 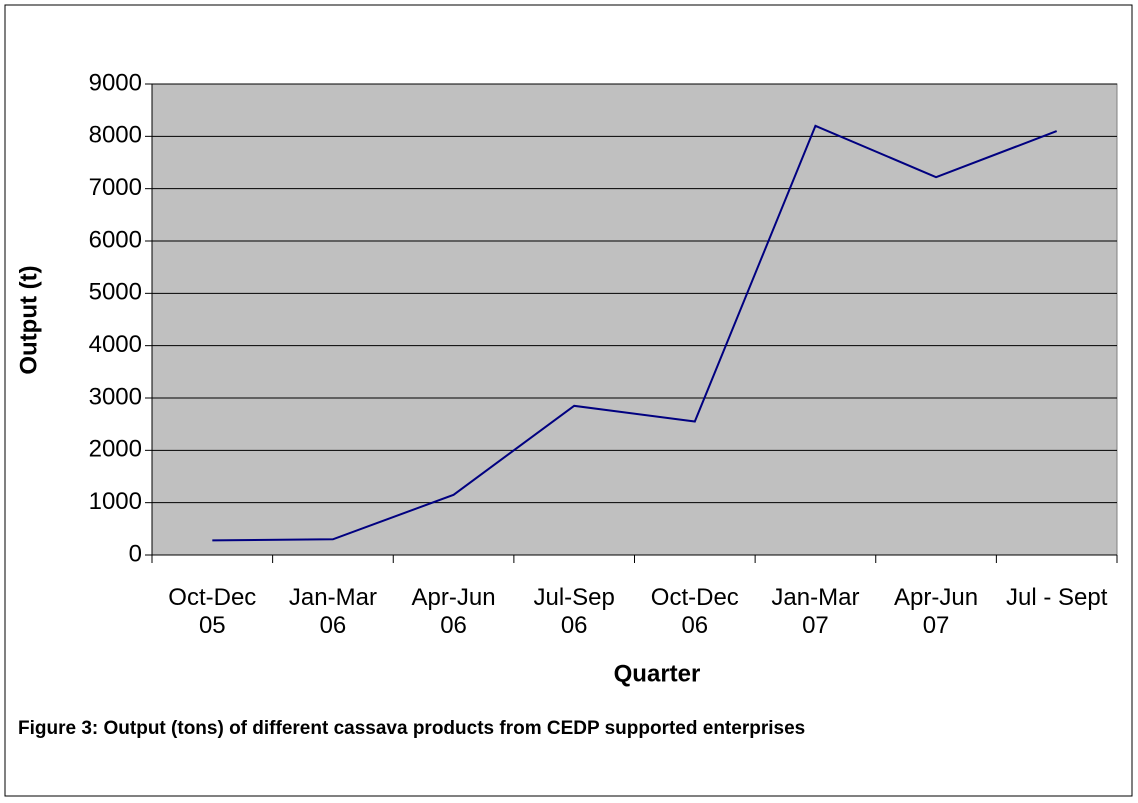 What do you see at coordinates (115, 501) in the screenshot?
I see `y-tick-label: 1000` at bounding box center [115, 501].